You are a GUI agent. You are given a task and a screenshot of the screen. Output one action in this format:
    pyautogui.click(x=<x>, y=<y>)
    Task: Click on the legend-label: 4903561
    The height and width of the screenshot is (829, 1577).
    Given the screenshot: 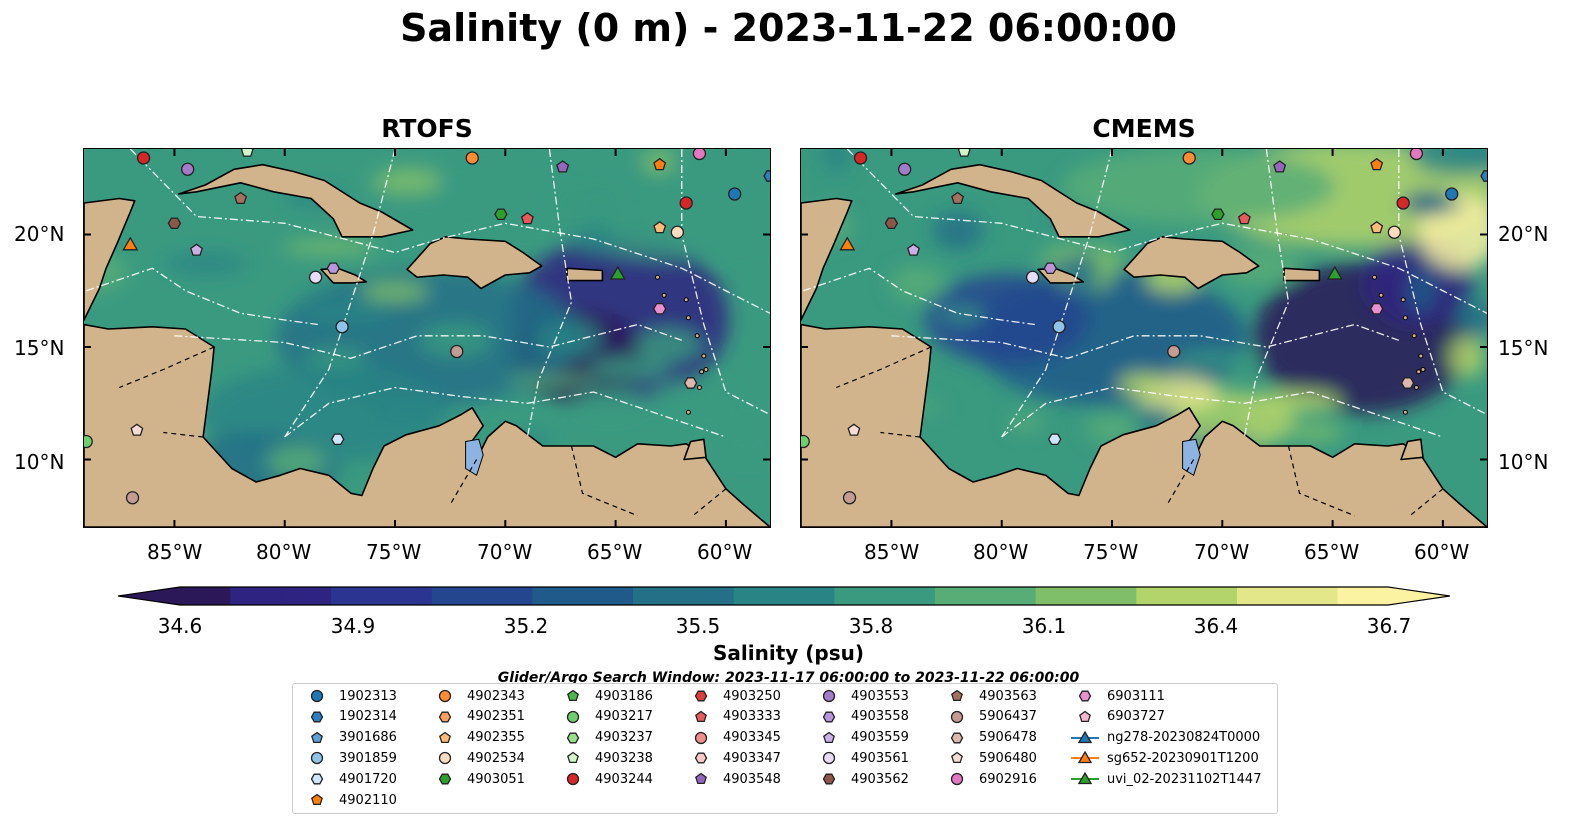 What is the action you would take?
    pyautogui.click(x=880, y=758)
    